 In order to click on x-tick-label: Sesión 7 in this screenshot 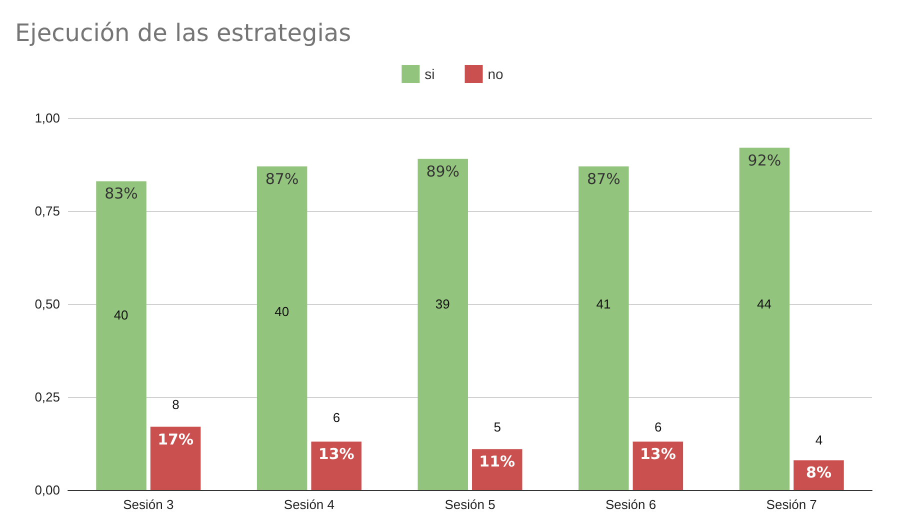, I will do `click(791, 504)`.